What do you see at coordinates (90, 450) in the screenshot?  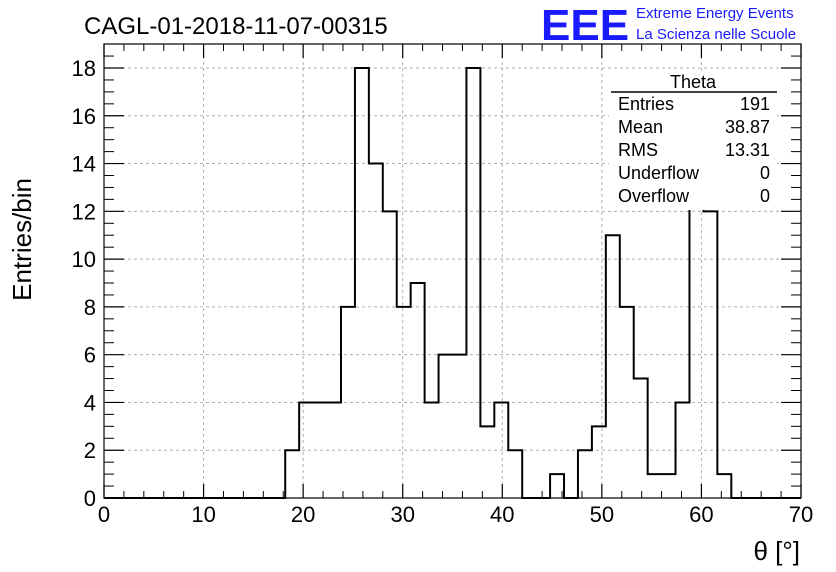 I see `y-tick-label: 2` at bounding box center [90, 450].